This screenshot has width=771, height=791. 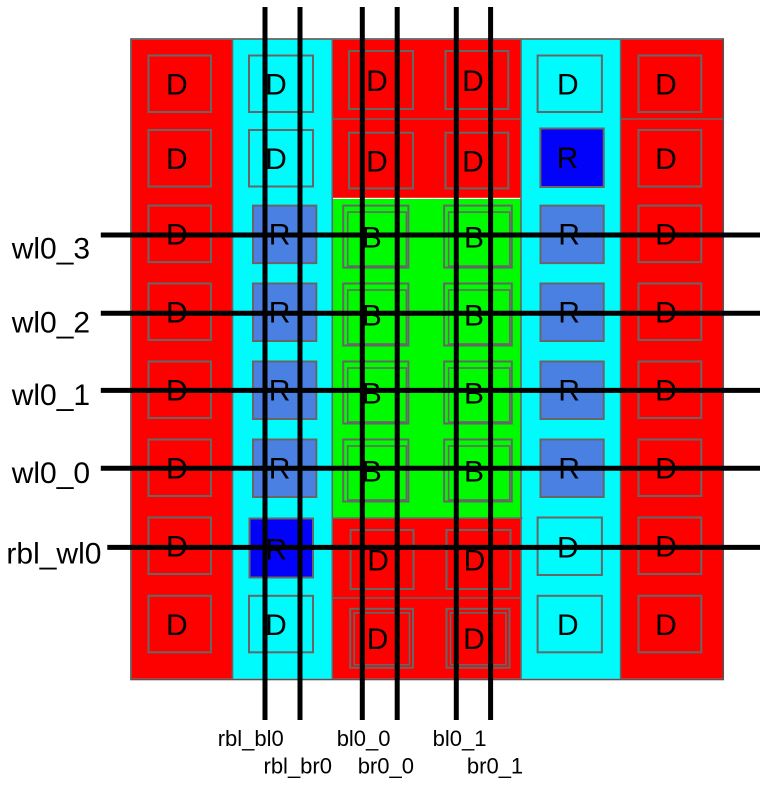 I want to click on svg-text: br0_0, so click(x=386, y=766).